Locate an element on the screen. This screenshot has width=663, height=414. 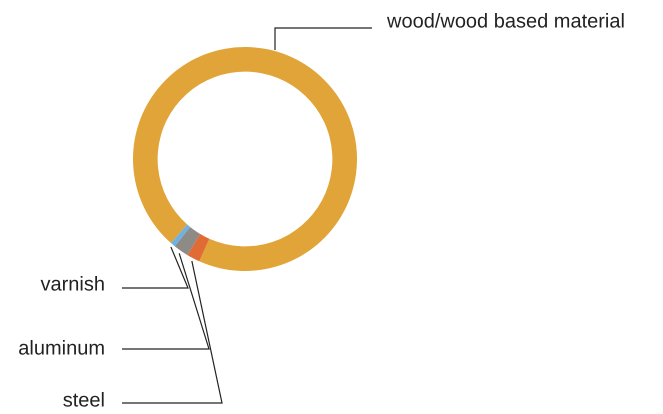
slice-label: steel is located at coordinates (83, 401).